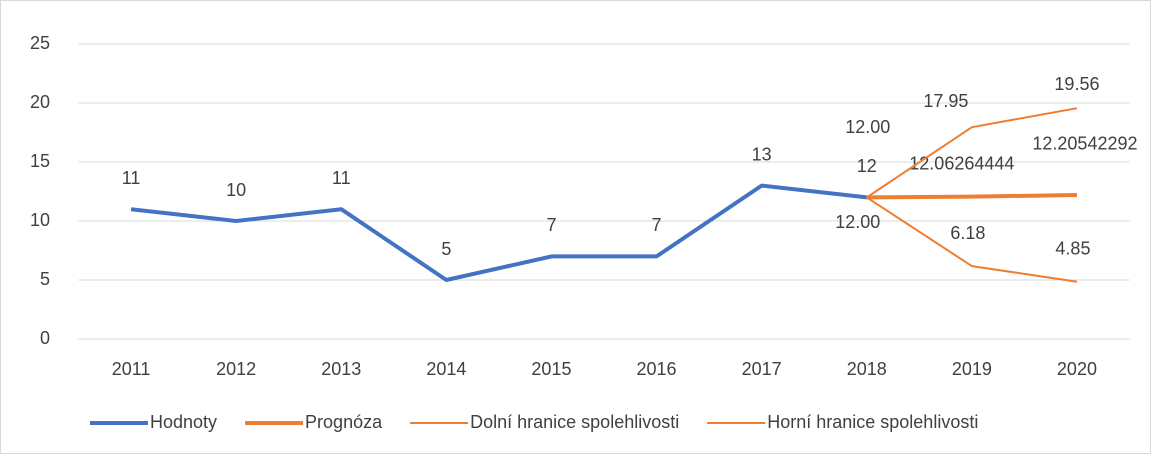  I want to click on data-label: 4.85, so click(1072, 249).